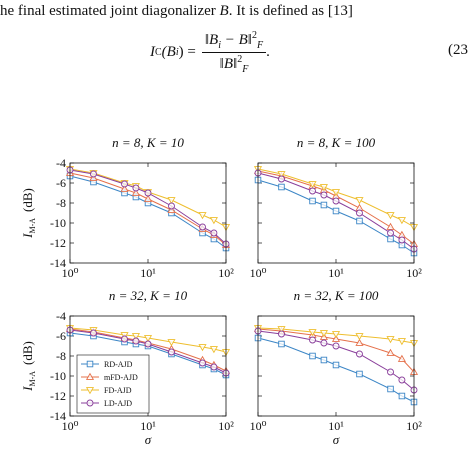 This screenshot has width=472, height=449. Describe the element at coordinates (336, 142) in the screenshot. I see `chart-title: n = 8, K = 100` at that location.